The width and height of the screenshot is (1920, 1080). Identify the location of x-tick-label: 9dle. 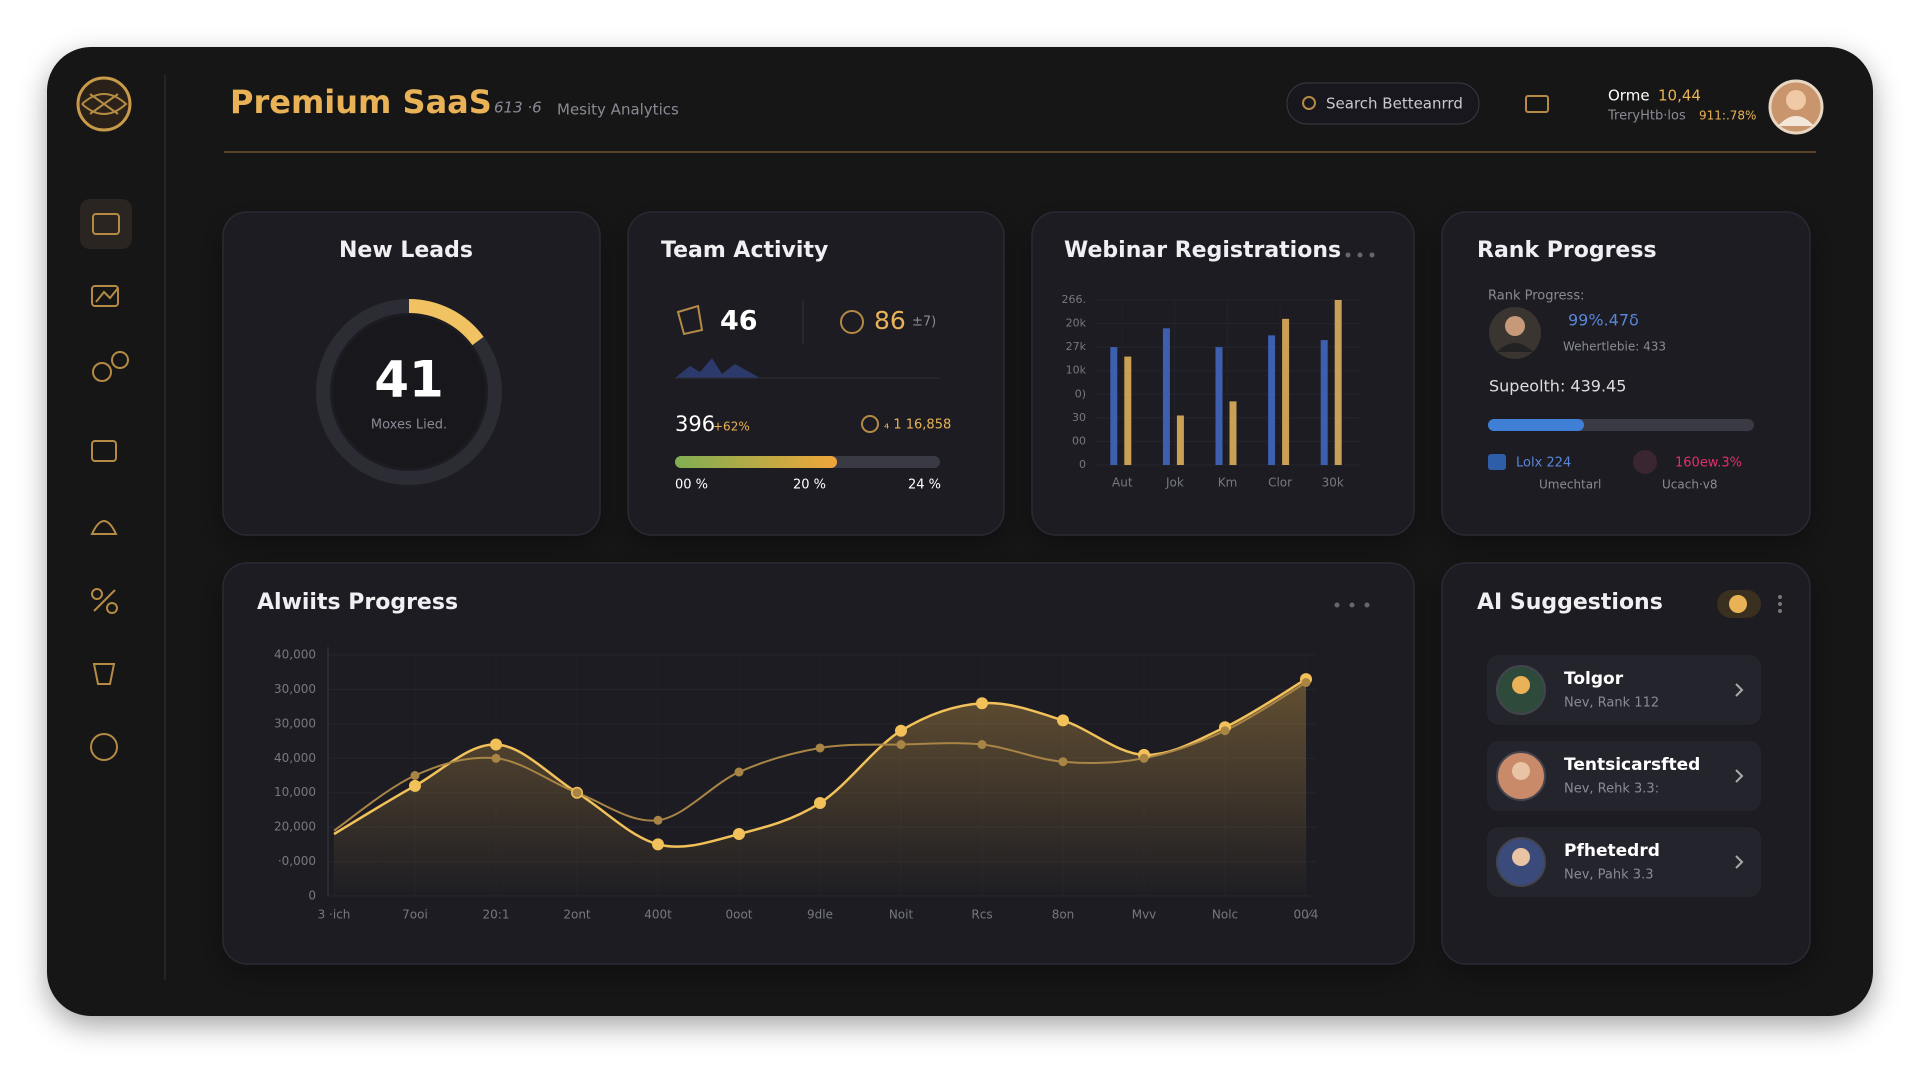
(820, 915).